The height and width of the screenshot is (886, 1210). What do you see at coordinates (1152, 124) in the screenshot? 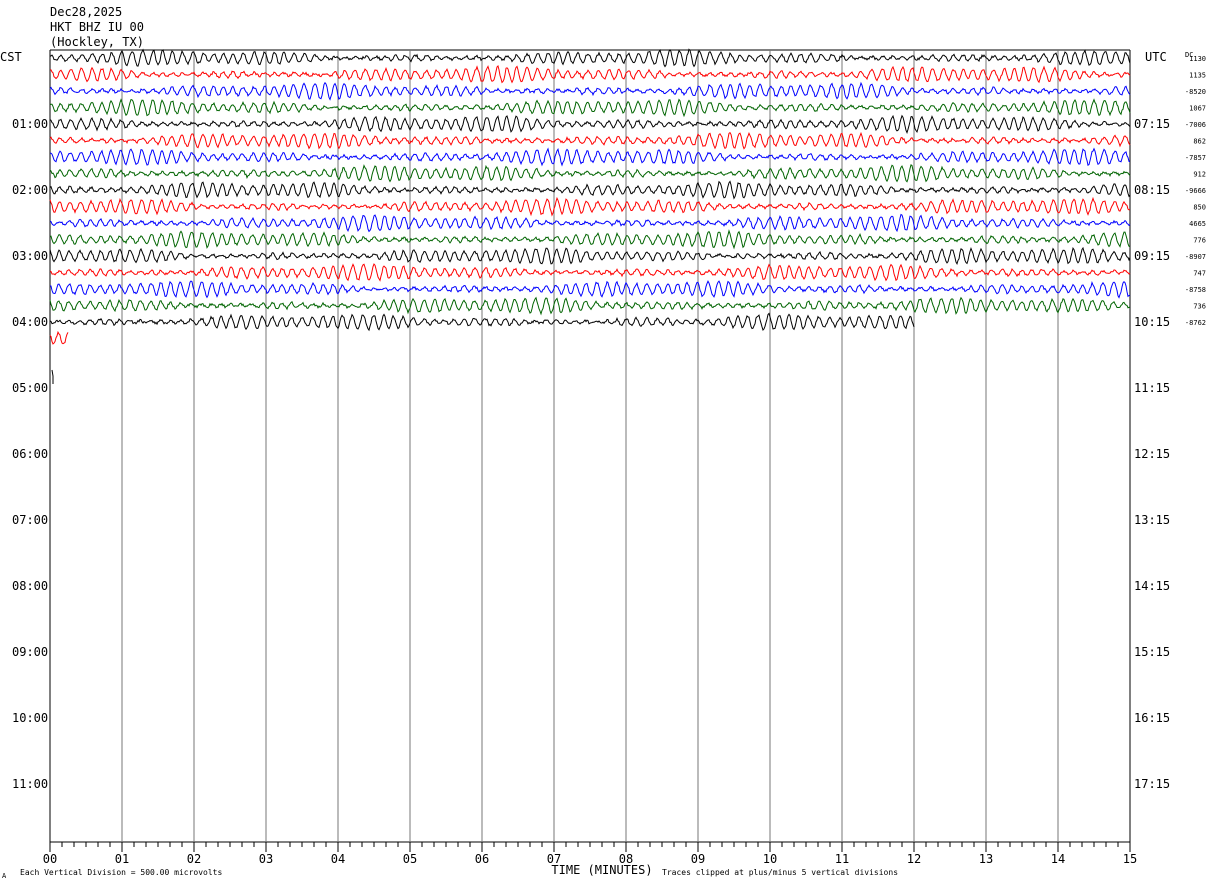
I see `utc-hour-label: 07:15` at bounding box center [1152, 124].